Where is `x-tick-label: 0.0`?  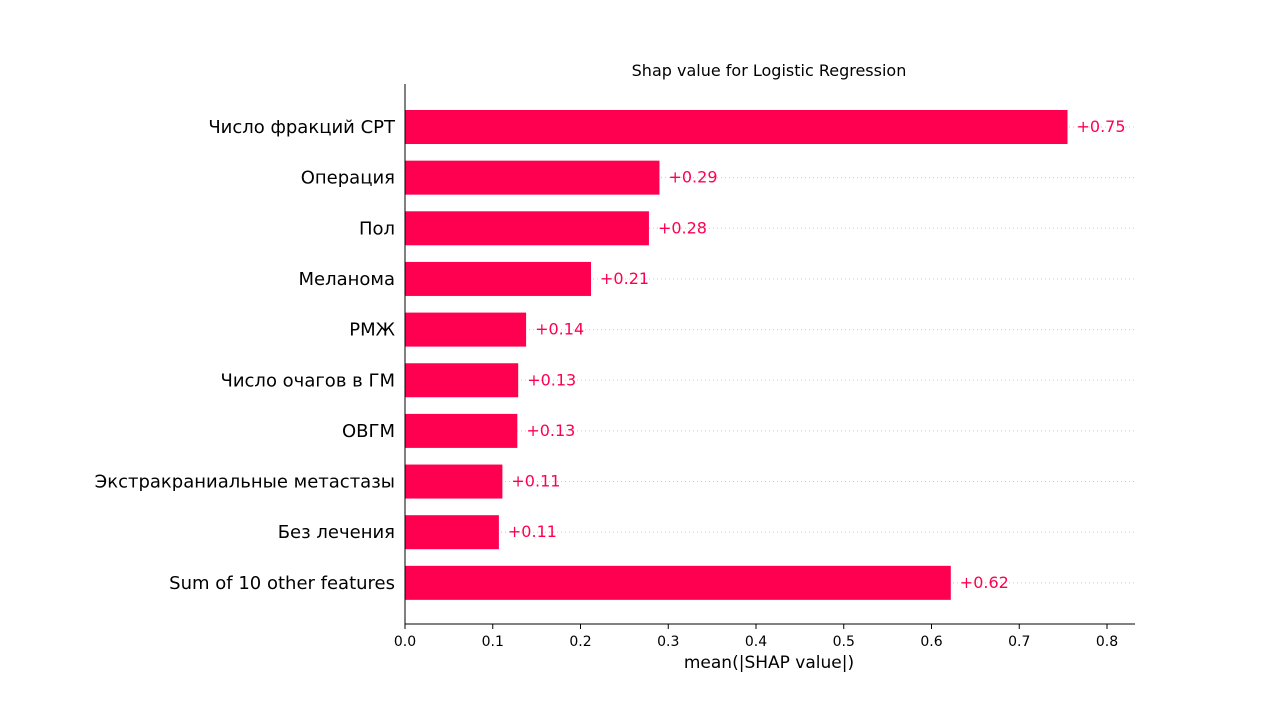 x-tick-label: 0.0 is located at coordinates (405, 642).